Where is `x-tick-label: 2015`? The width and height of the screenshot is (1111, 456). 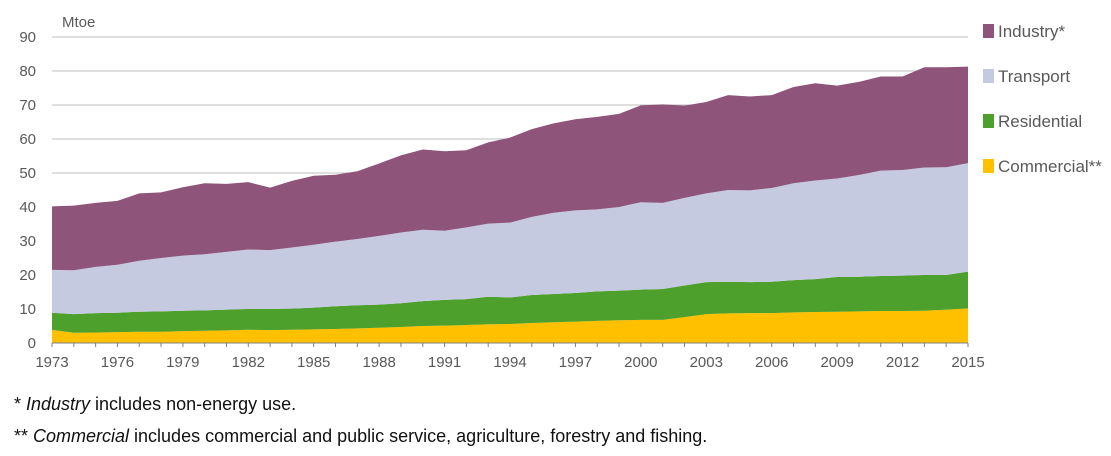
x-tick-label: 2015 is located at coordinates (967, 362).